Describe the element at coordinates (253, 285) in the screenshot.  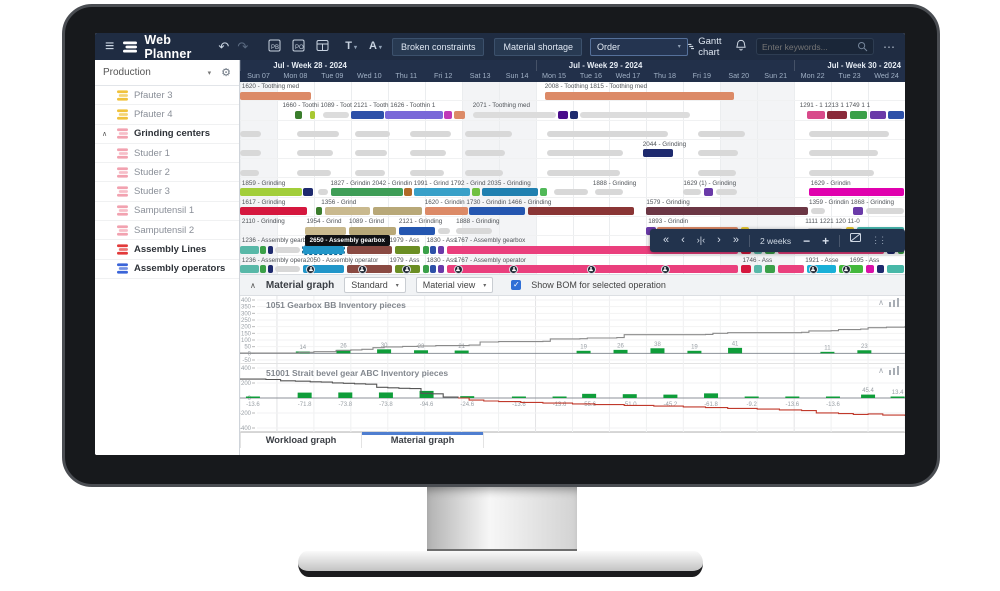
I see `collapse-graph-icon: ∧` at that location.